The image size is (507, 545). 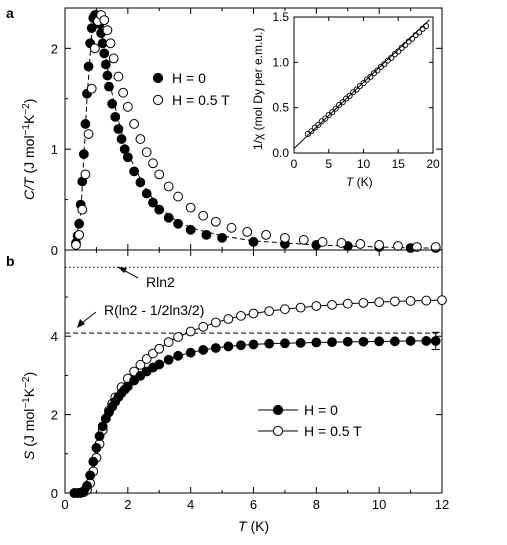 I want to click on i-xtick-label: 20, so click(x=433, y=164).